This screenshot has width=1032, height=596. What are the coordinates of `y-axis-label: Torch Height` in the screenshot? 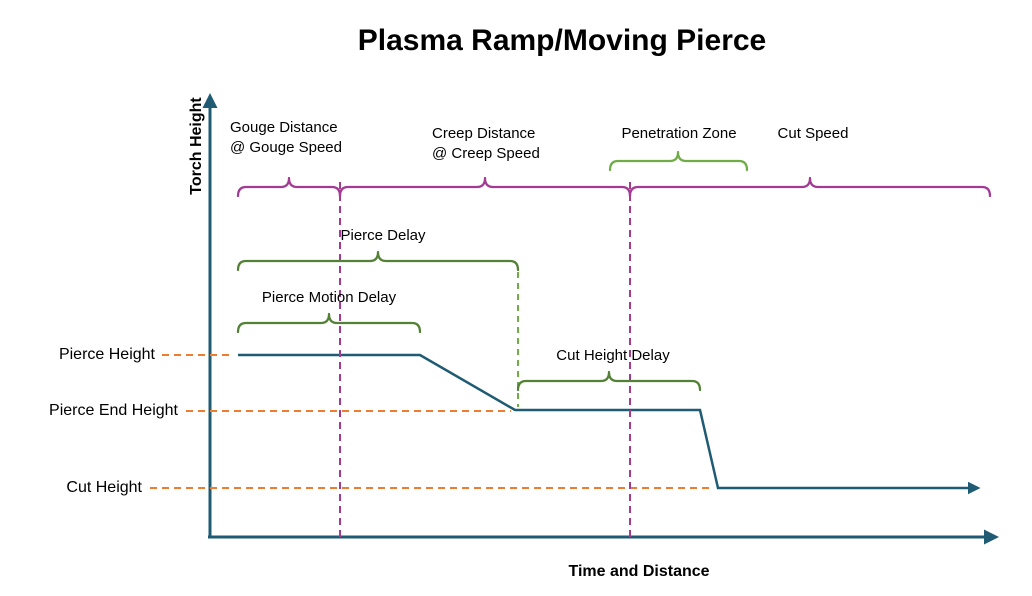 It's located at (196, 146).